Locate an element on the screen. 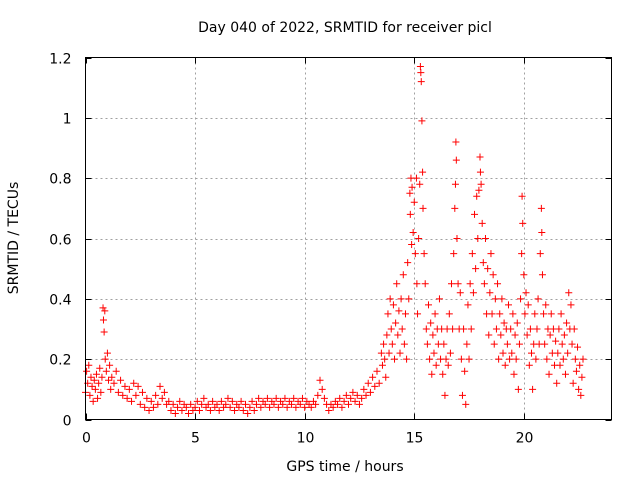 The height and width of the screenshot is (480, 640). y-tick-label: 0.4 is located at coordinates (60, 301).